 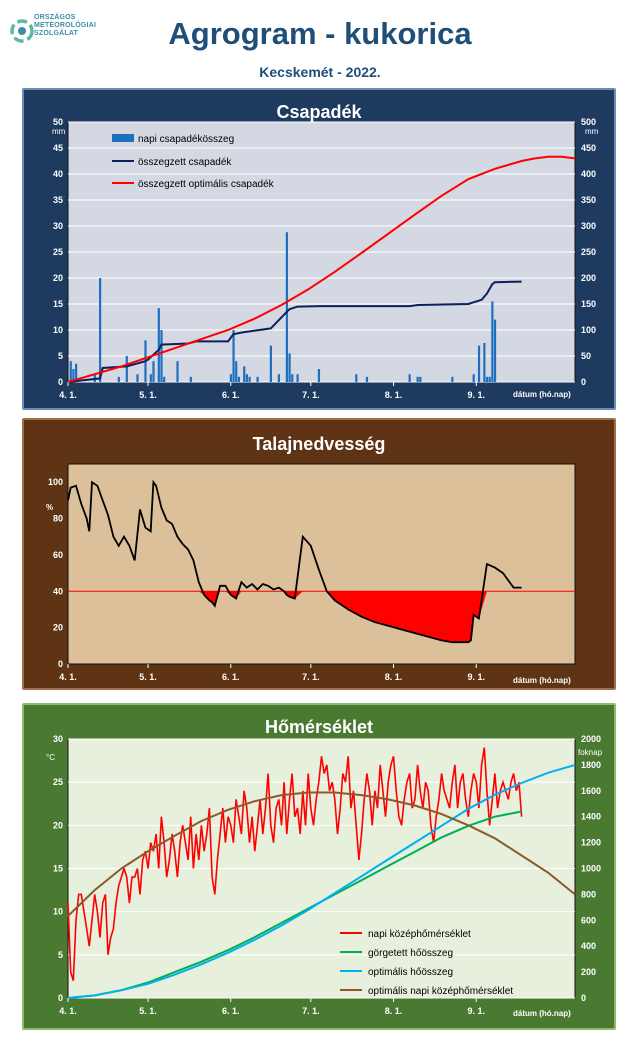 What do you see at coordinates (58, 122) in the screenshot?
I see `y-tick-label-left: 50` at bounding box center [58, 122].